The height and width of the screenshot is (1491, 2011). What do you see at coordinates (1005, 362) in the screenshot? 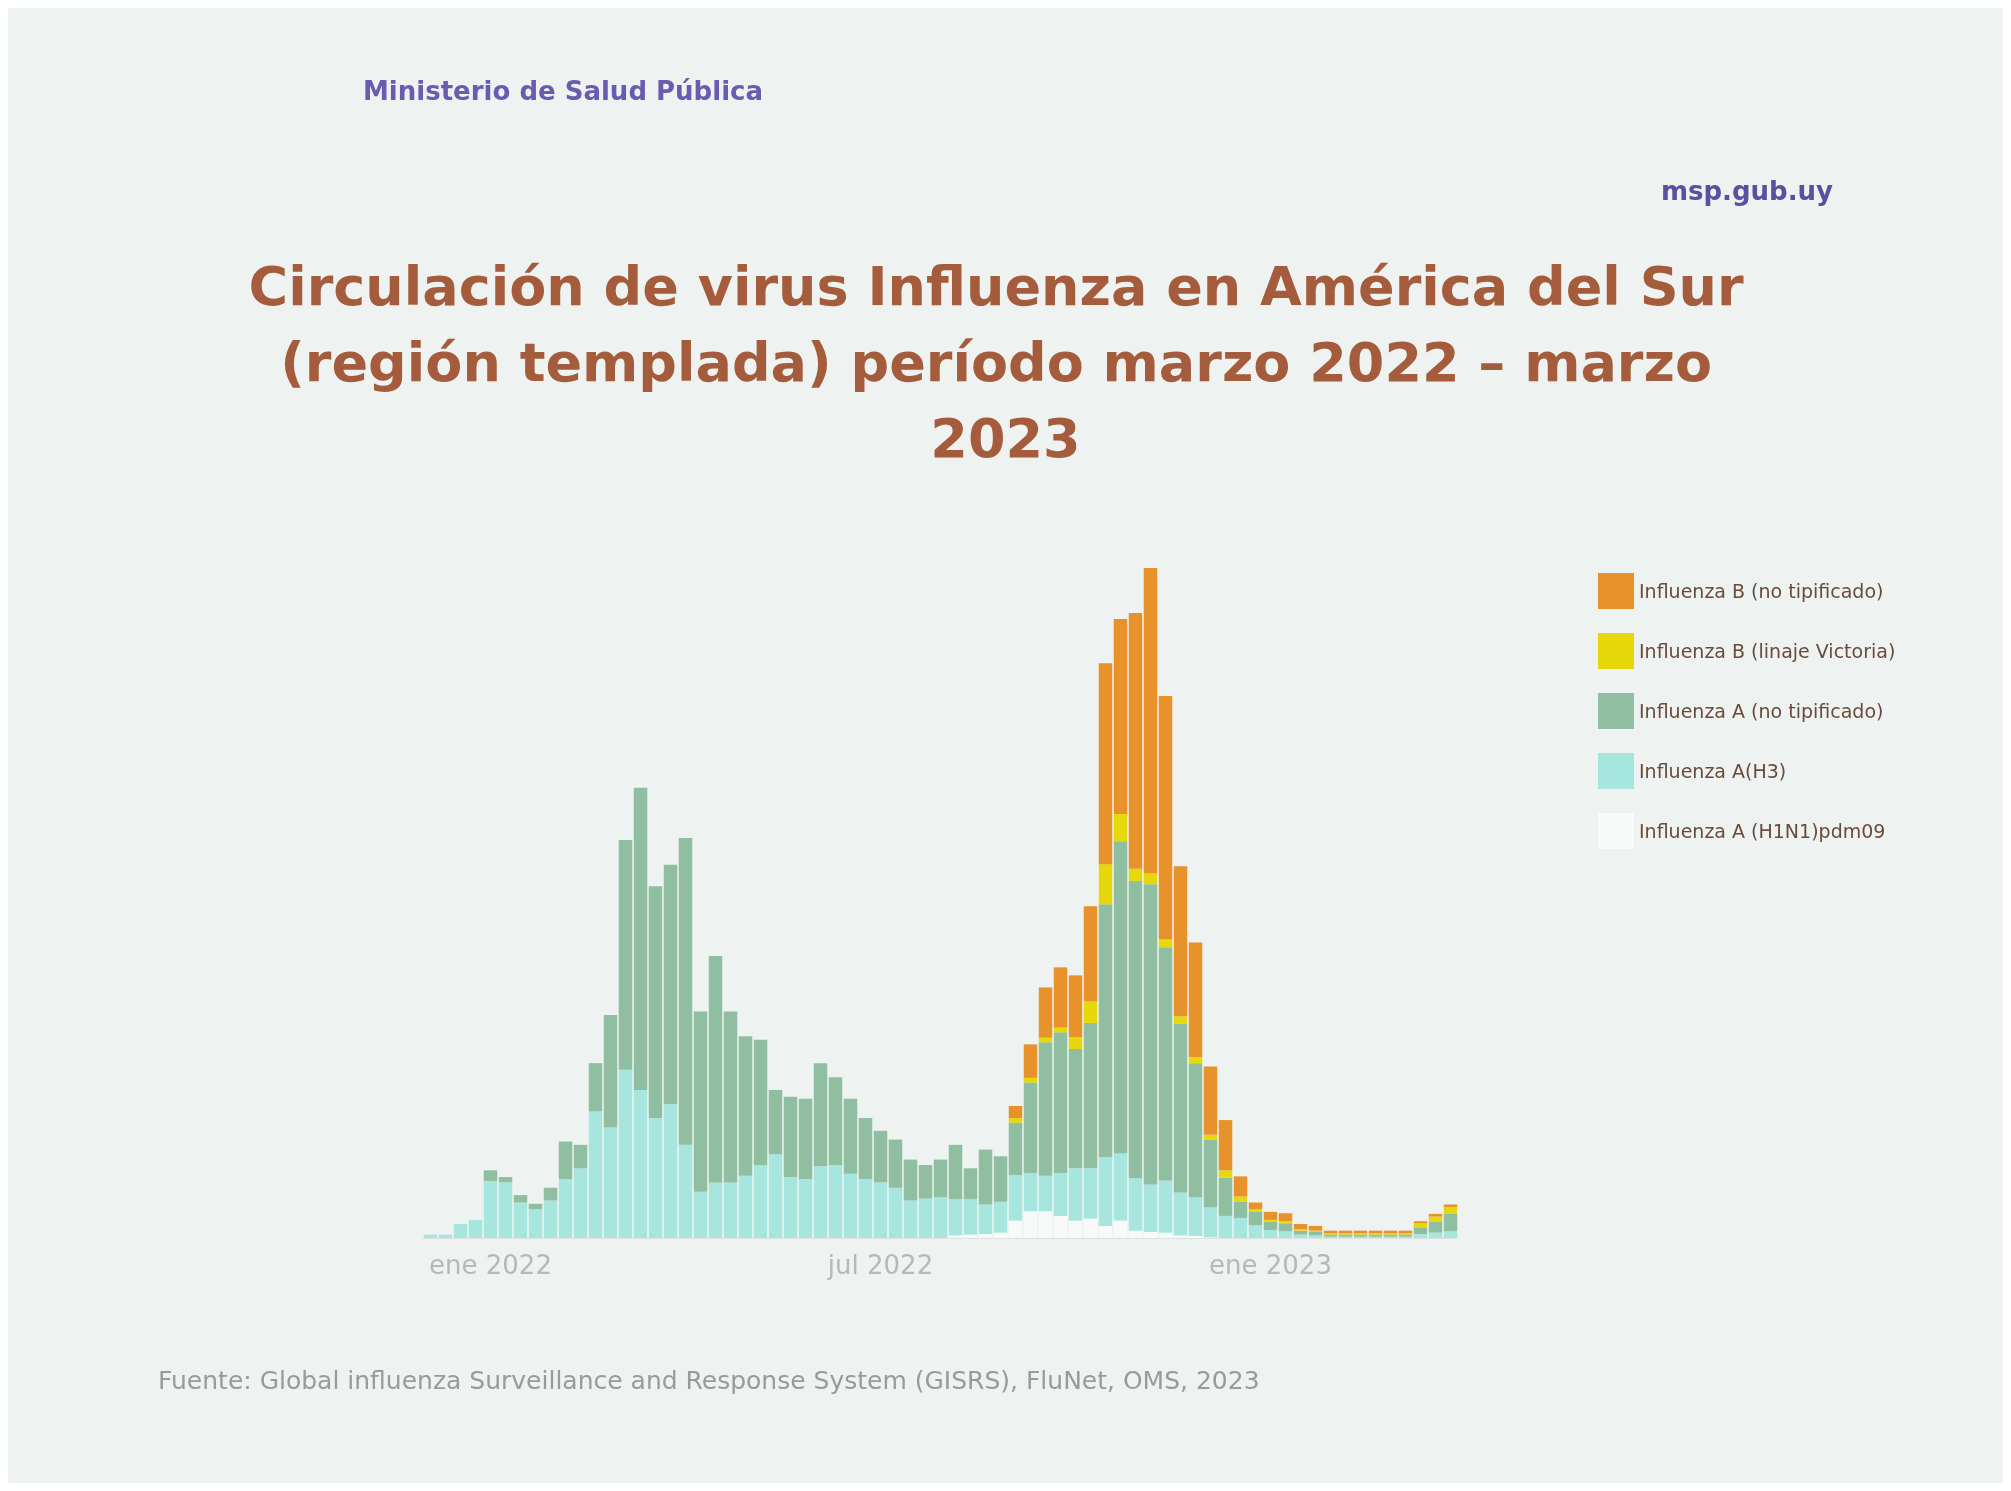
I see `chart-title: Circulación de virus Influenza en América del Sur (región templada) período marzo 2022 – marzo 2023` at bounding box center [1005, 362].